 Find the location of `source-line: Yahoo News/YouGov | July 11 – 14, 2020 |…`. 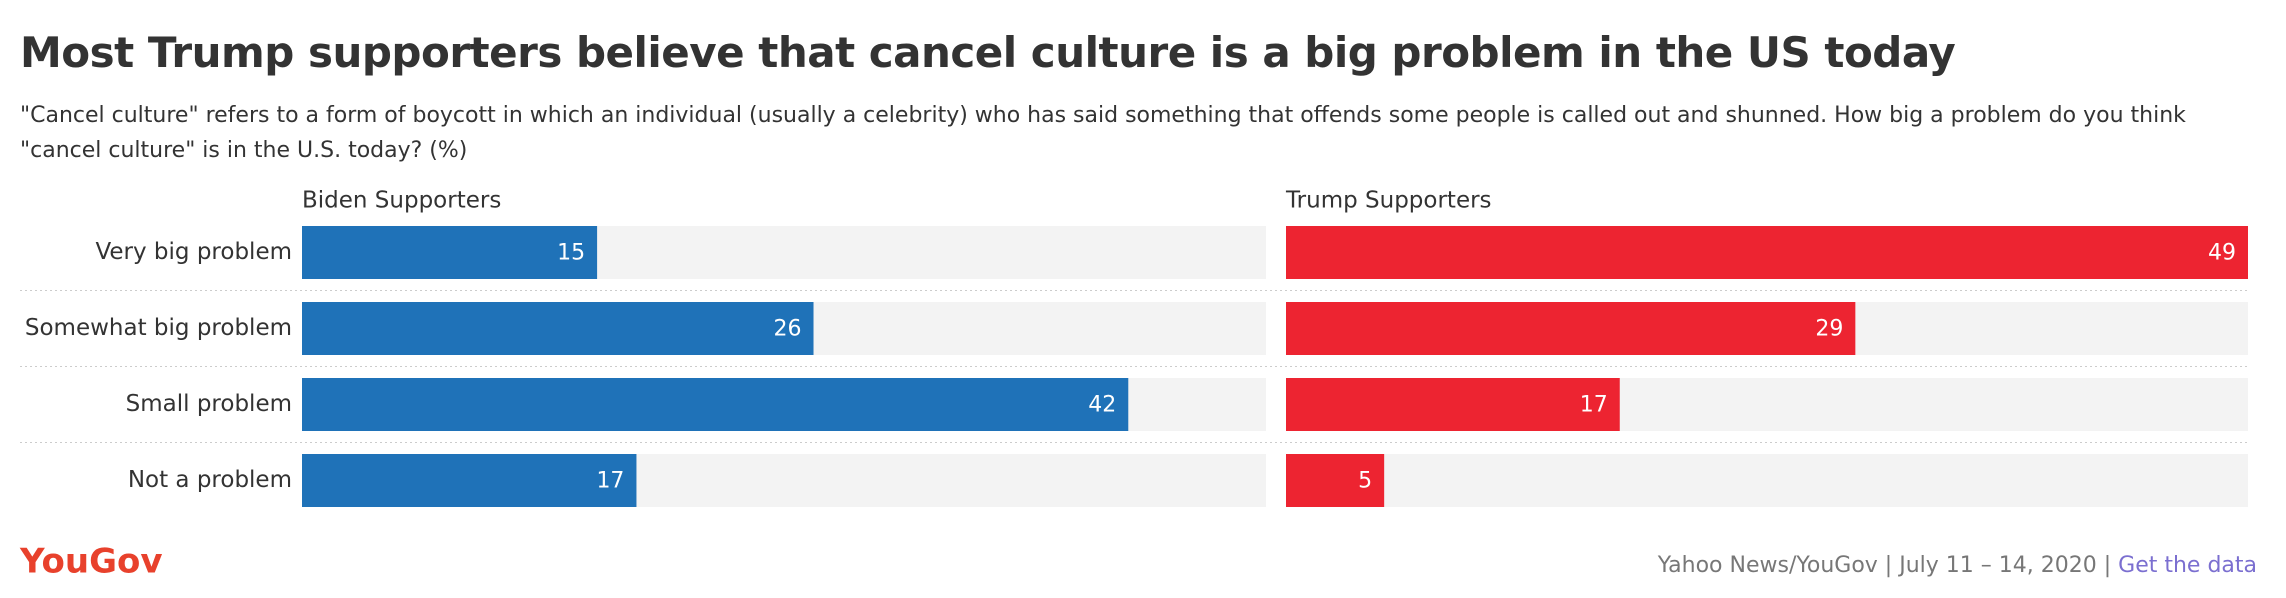

source-line: Yahoo News/YouGov | July 11 – 14, 2020 |… is located at coordinates (1957, 565).